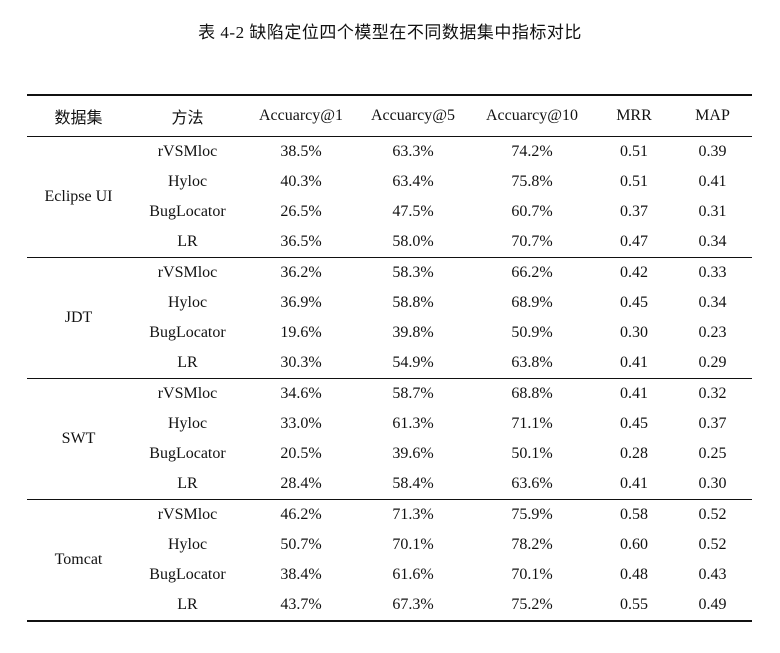 The image size is (780, 653). Describe the element at coordinates (413, 574) in the screenshot. I see `accuracy-5-cell: 61.6%` at that location.